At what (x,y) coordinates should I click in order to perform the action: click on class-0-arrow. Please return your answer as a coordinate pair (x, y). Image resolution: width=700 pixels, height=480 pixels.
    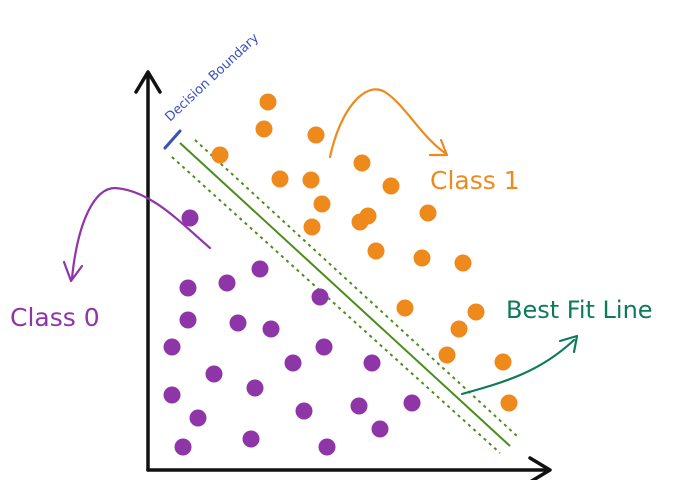
    Looking at the image, I should click on (137, 234).